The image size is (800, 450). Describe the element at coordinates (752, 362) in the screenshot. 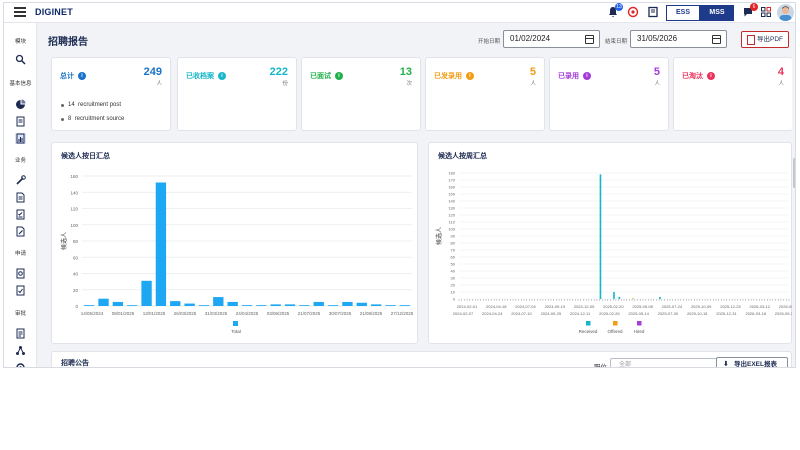

I see `export-excel-button: 导出EXEL报表` at that location.